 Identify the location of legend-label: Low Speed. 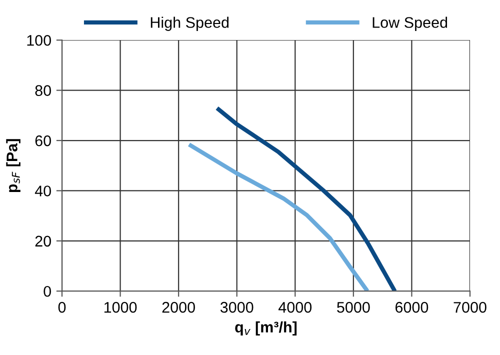
(410, 23).